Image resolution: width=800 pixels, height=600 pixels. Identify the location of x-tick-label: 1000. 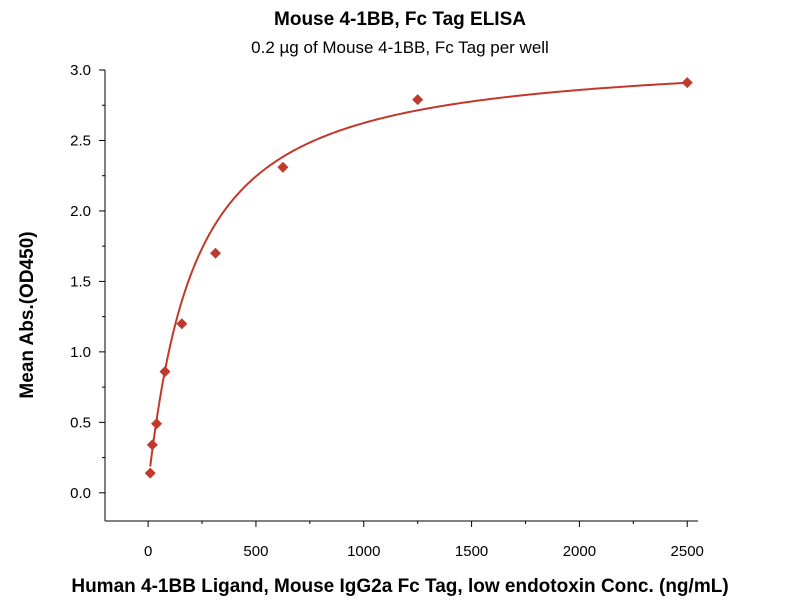
(363, 551).